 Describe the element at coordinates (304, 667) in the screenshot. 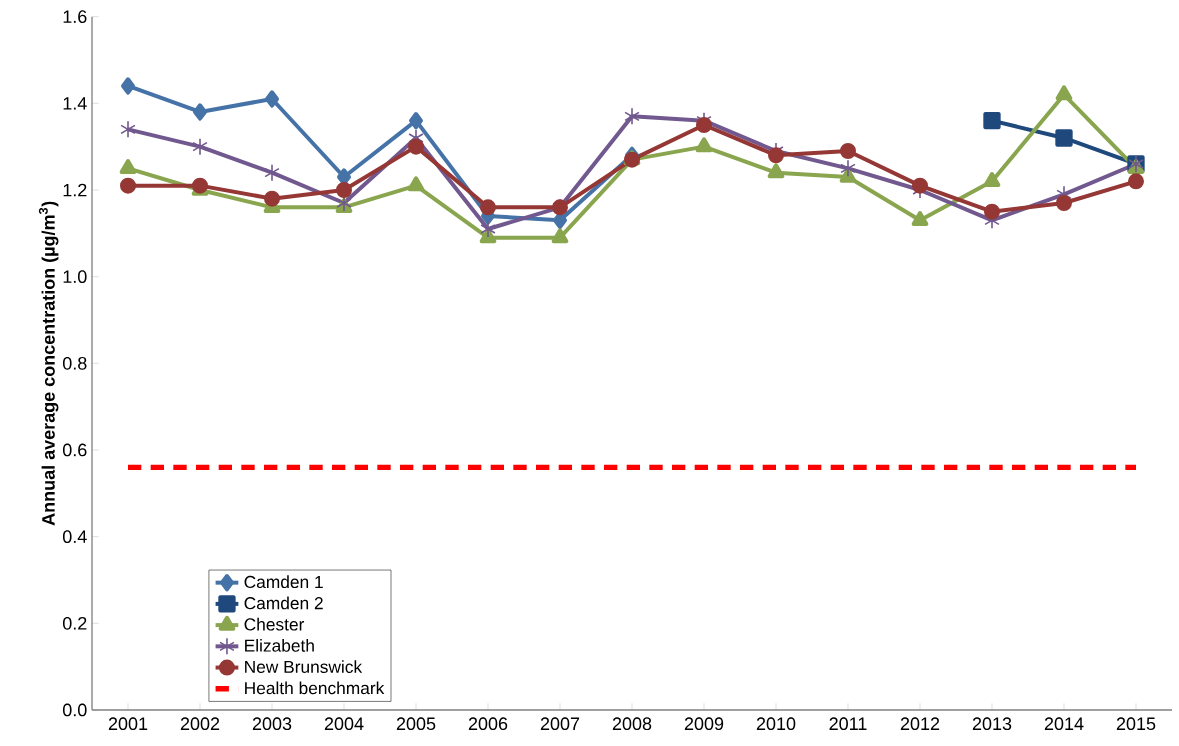

I see `legend-label: New Brunswick` at that location.